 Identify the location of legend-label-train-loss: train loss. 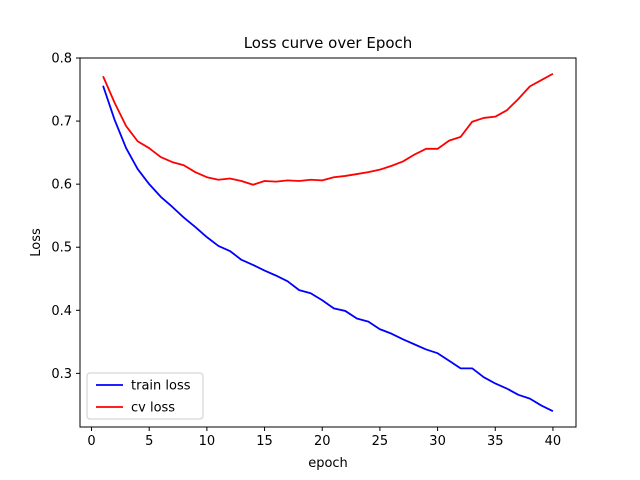
(161, 386).